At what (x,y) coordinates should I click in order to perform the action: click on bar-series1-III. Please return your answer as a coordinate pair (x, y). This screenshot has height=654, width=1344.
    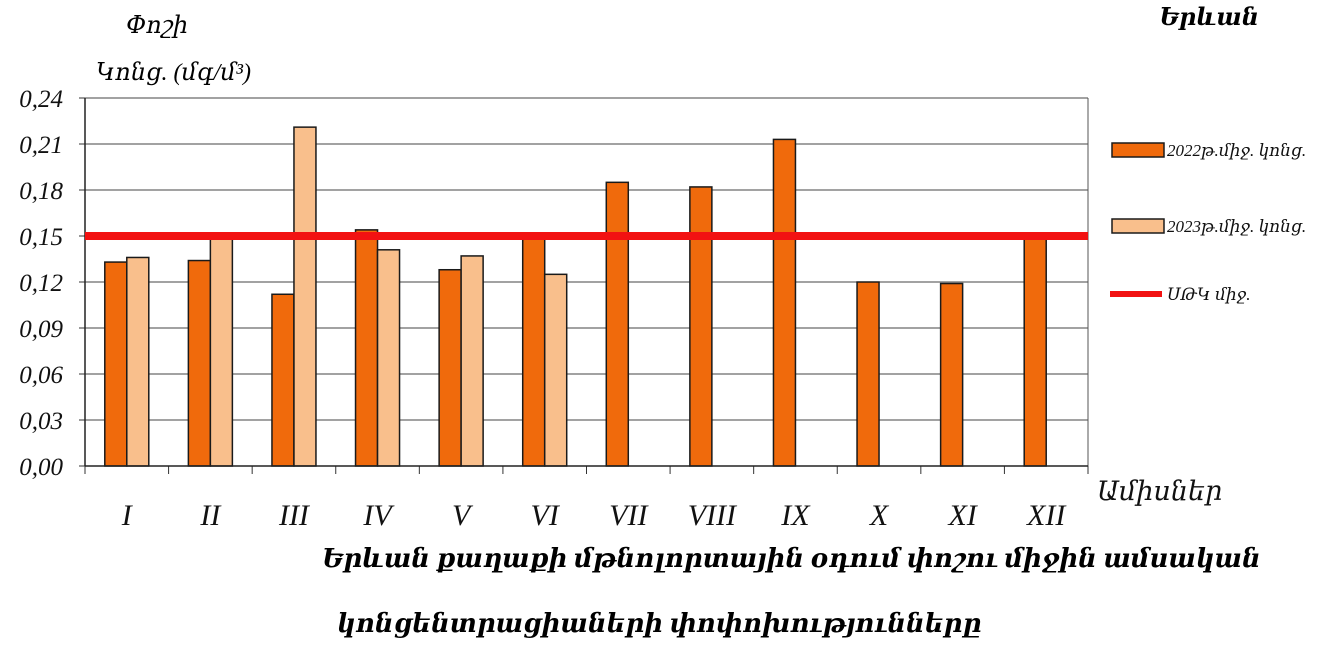
    Looking at the image, I should click on (283, 380).